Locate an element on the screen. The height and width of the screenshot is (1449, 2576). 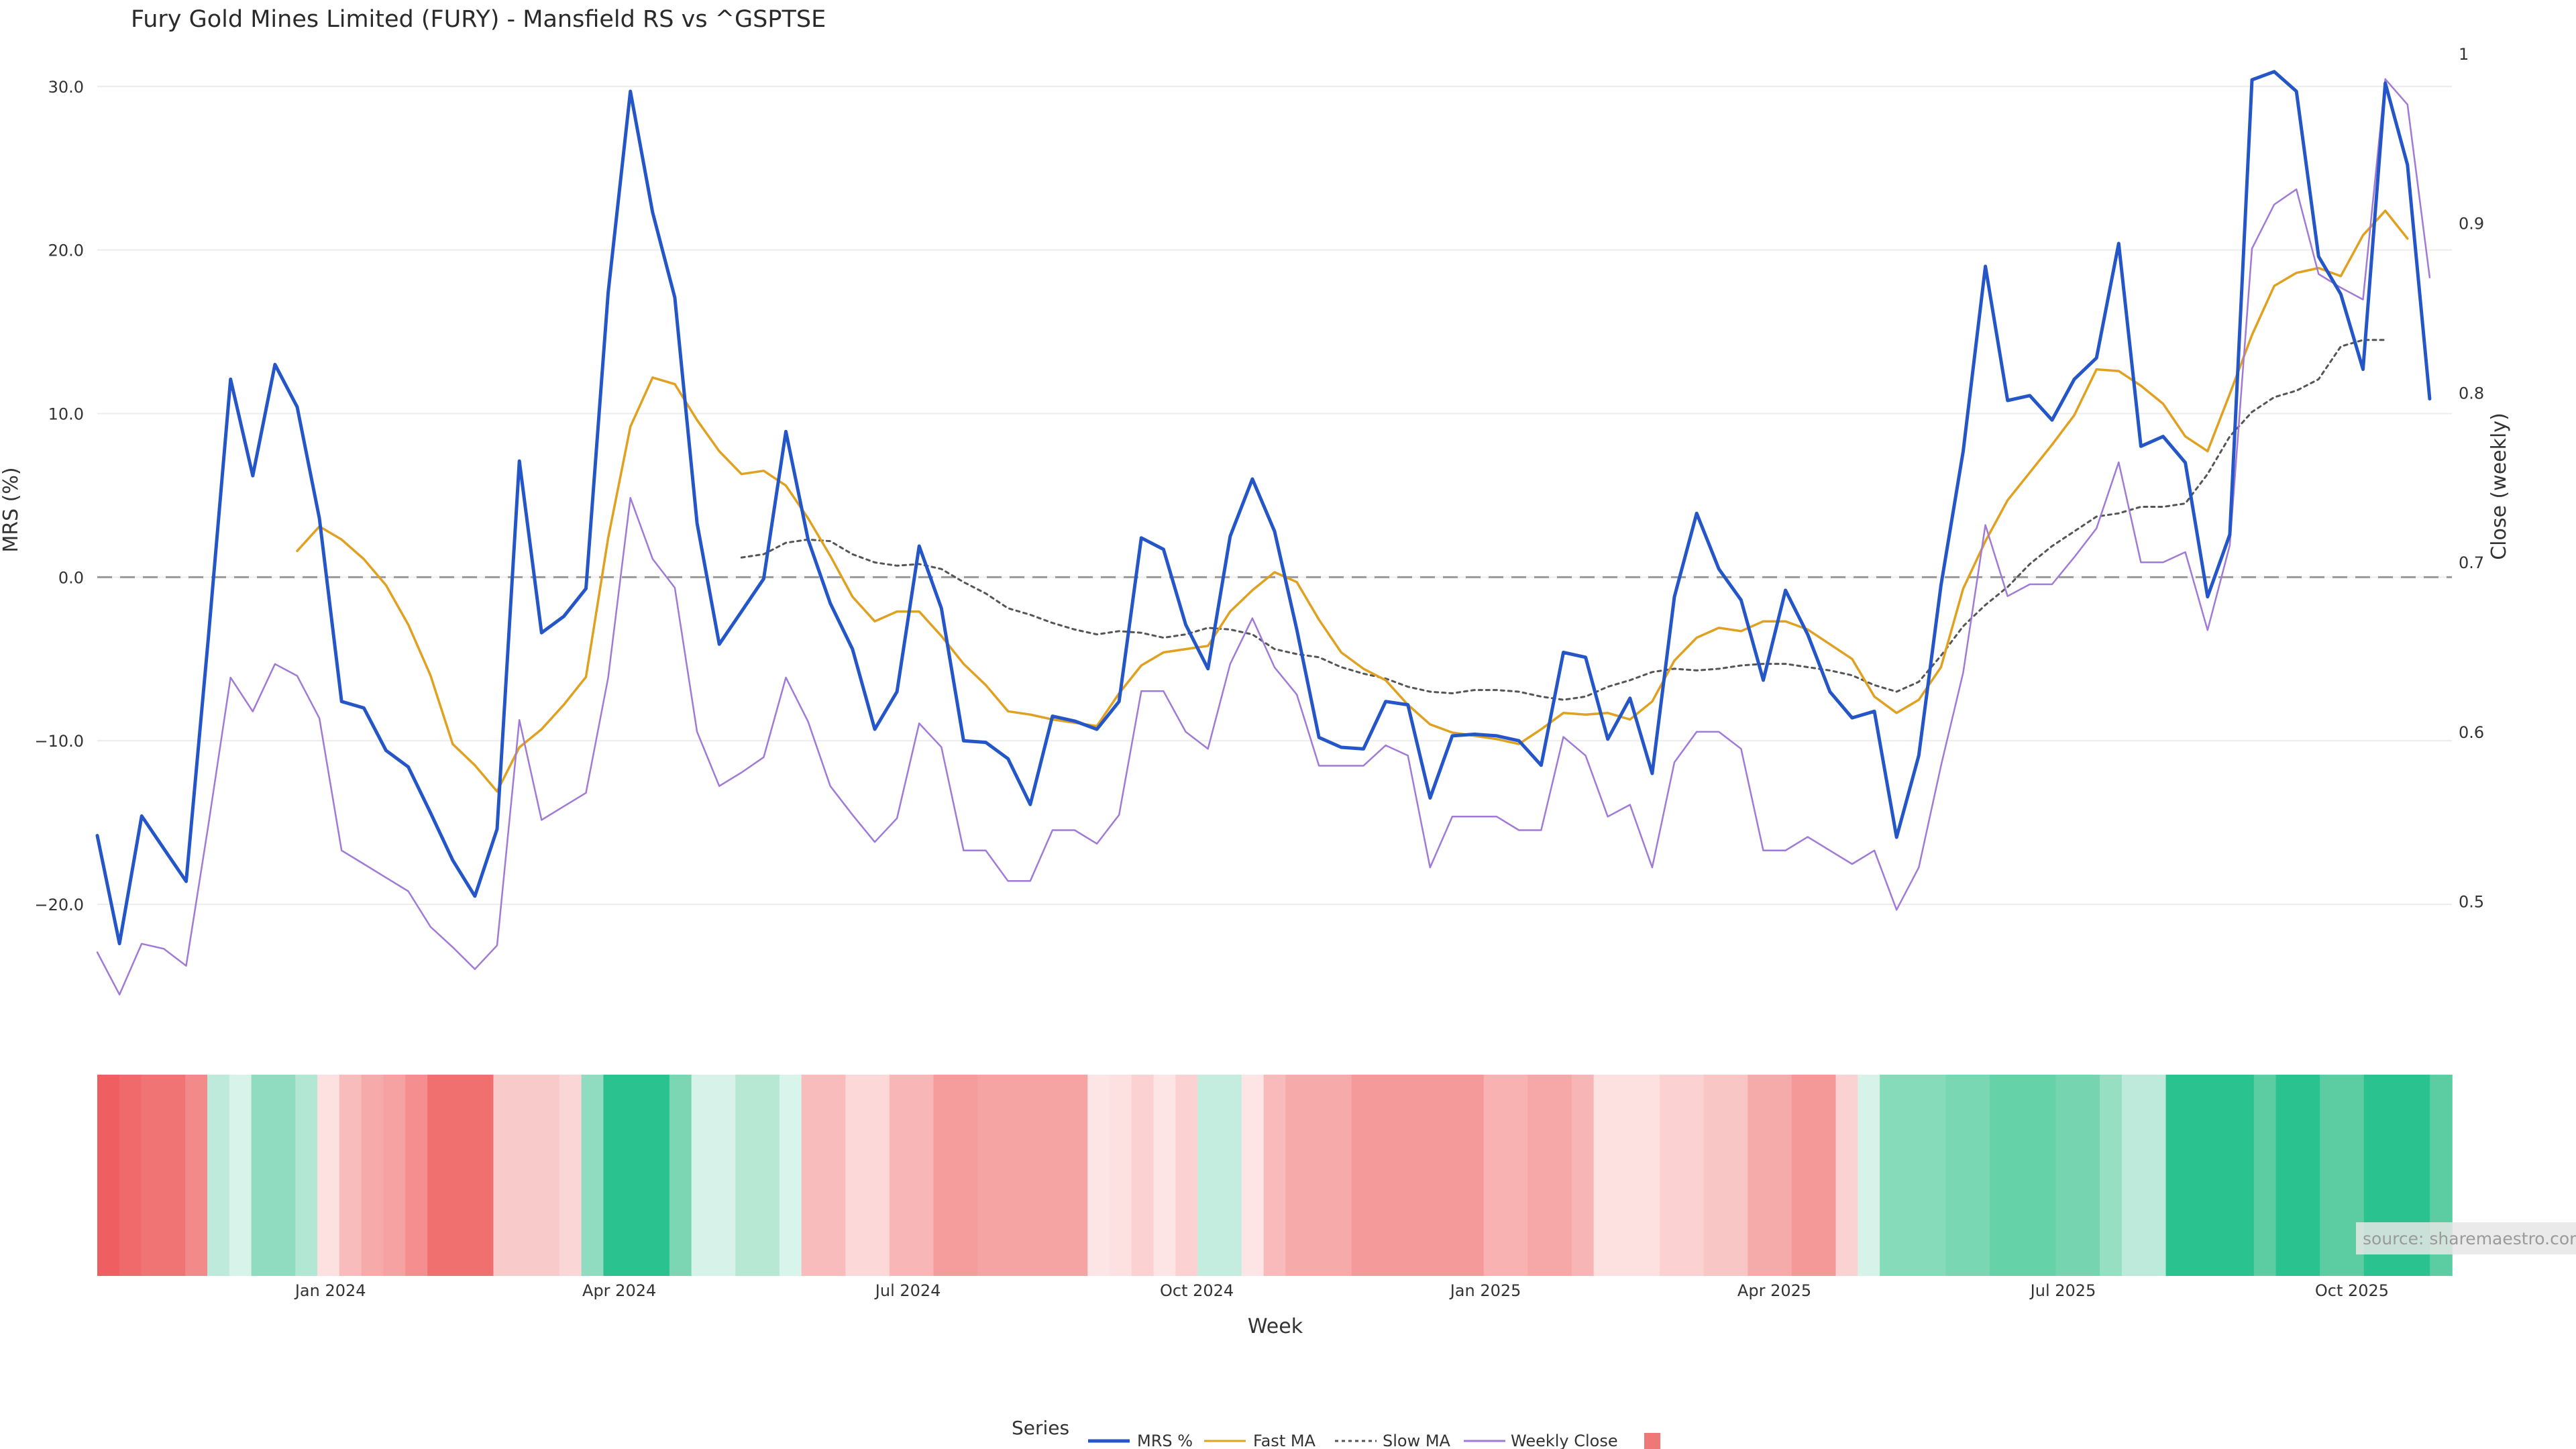
legend-label-mrs: MRS % is located at coordinates (1165, 1440).